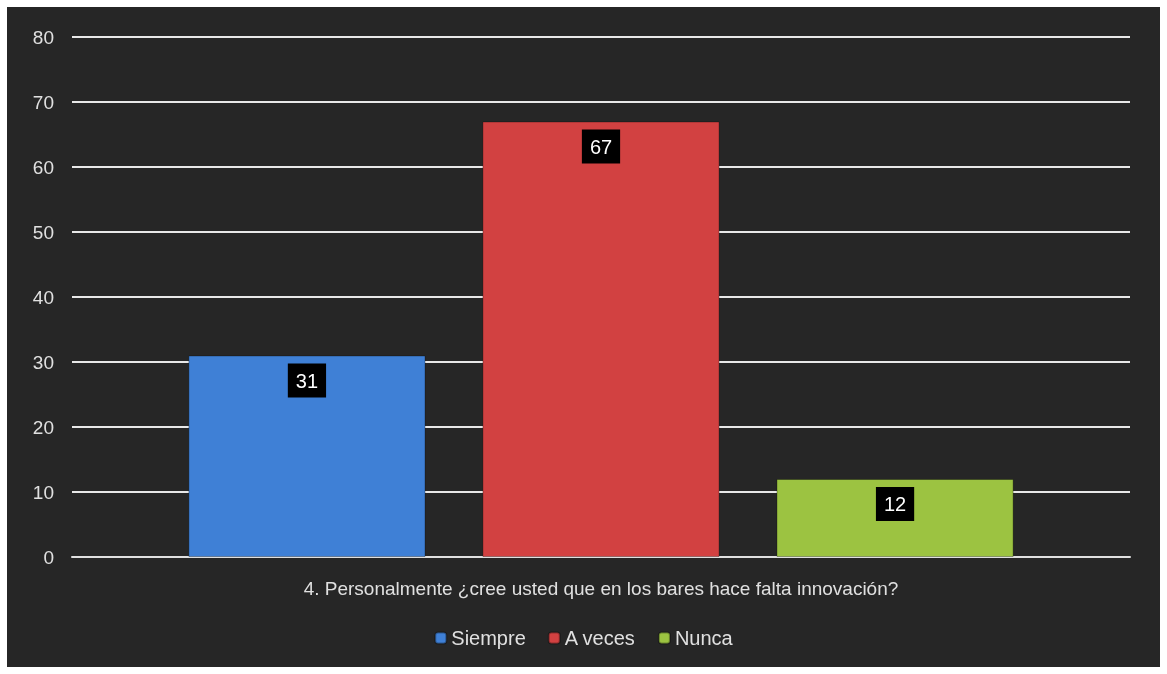 Image resolution: width=1167 pixels, height=674 pixels. Describe the element at coordinates (43, 297) in the screenshot. I see `y-tick-label: 40` at that location.